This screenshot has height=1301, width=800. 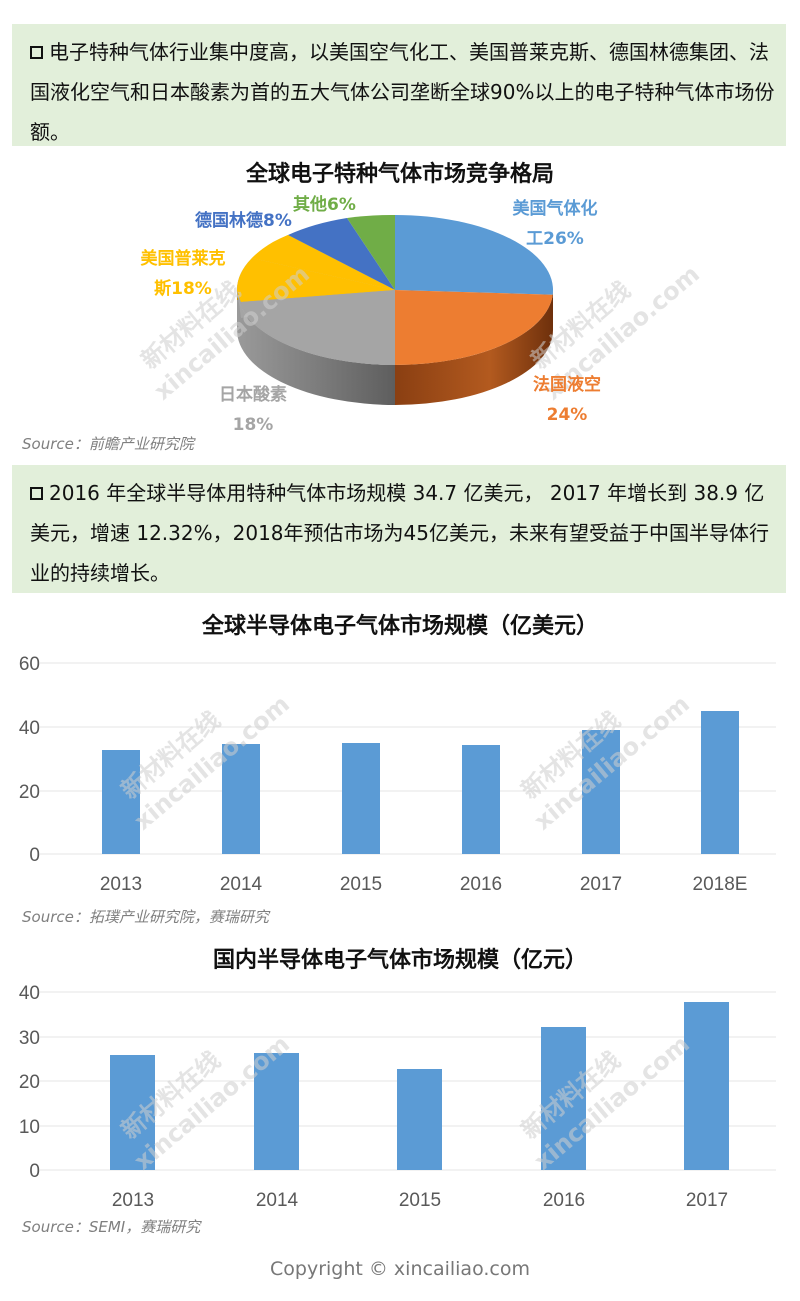 I want to click on pie-label-airproducts: 美国气体化 工26%, so click(x=555, y=224).